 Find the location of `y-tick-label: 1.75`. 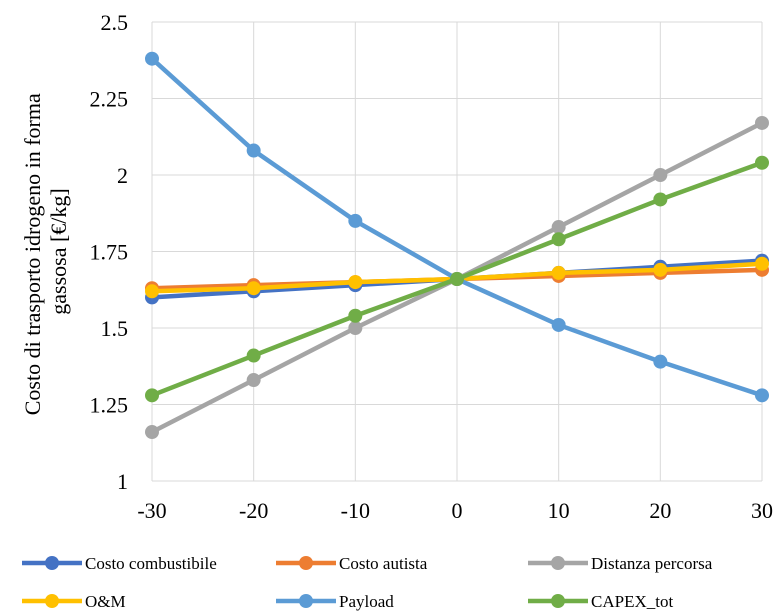

y-tick-label: 1.75 is located at coordinates (109, 252).